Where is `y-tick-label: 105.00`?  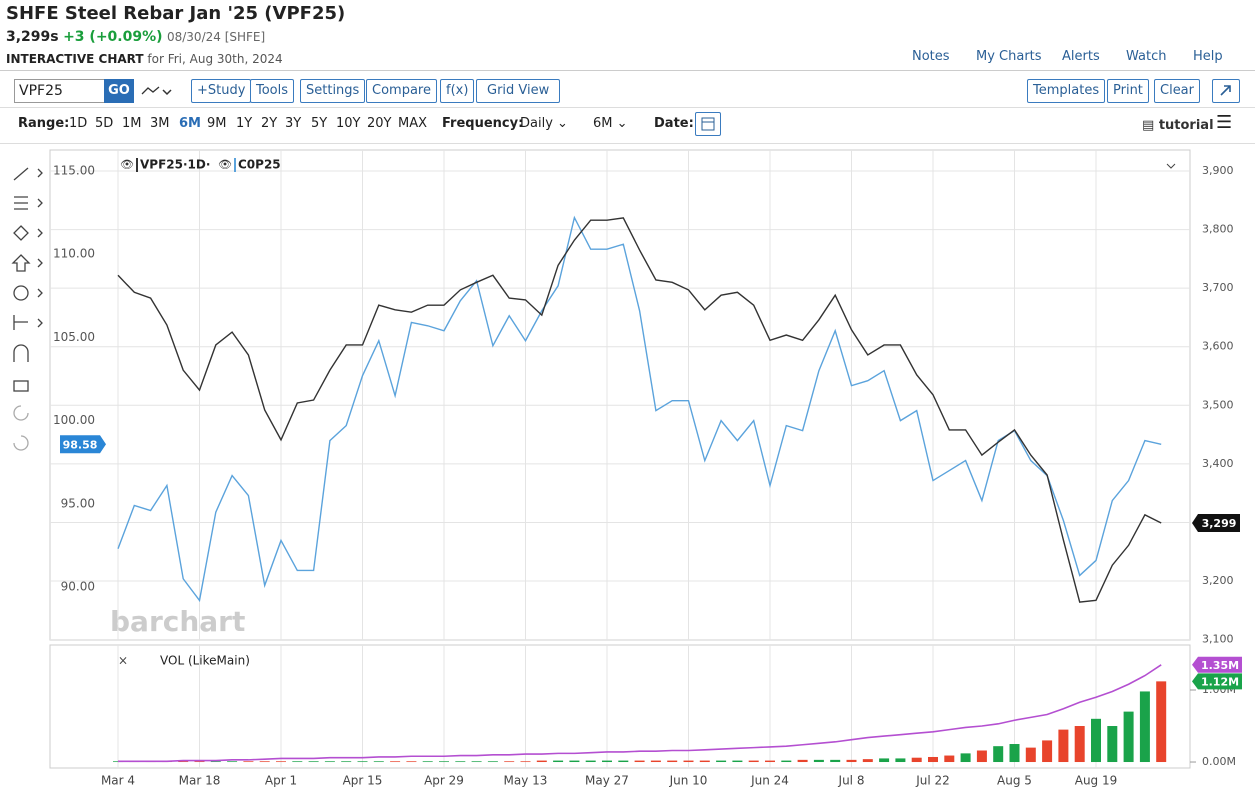 y-tick-label: 105.00 is located at coordinates (74, 337).